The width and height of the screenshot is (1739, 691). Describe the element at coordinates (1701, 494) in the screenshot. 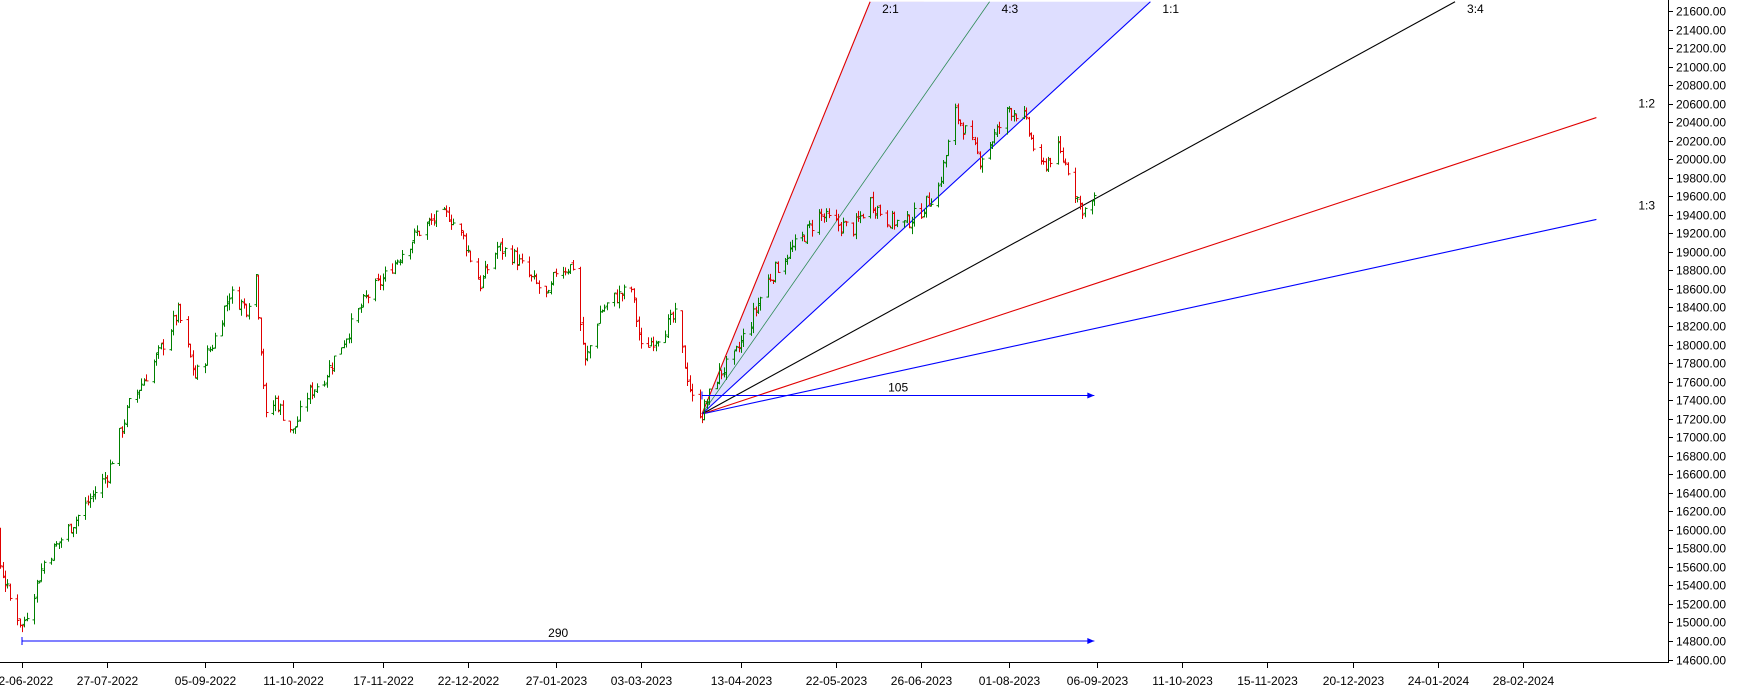

I see `y-tick-label: 16400.00` at that location.